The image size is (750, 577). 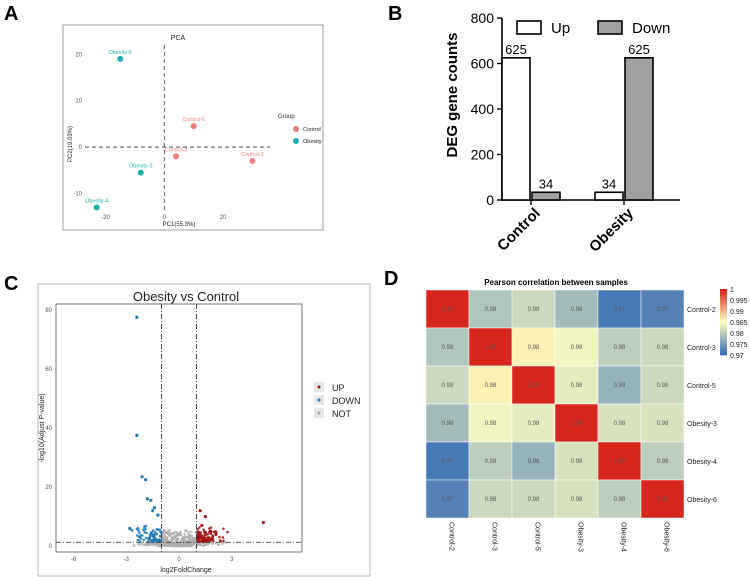 What do you see at coordinates (620, 310) in the screenshot?
I see `heatmap-cell-label: 0.97` at bounding box center [620, 310].